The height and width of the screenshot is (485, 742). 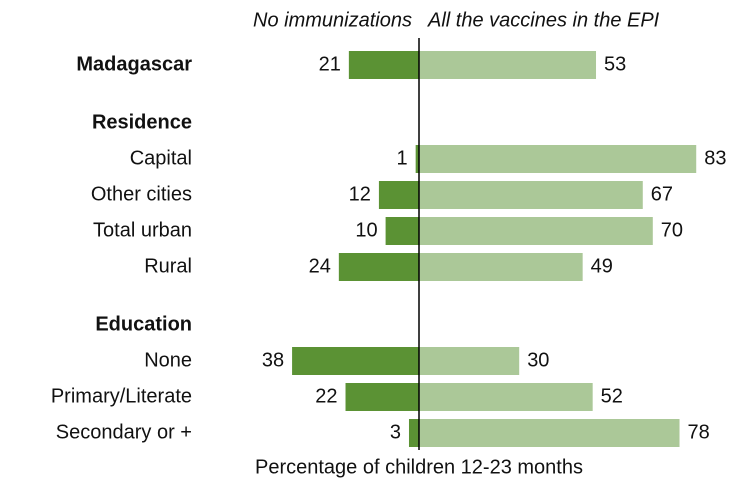 What do you see at coordinates (360, 194) in the screenshot?
I see `value-label: 12` at bounding box center [360, 194].